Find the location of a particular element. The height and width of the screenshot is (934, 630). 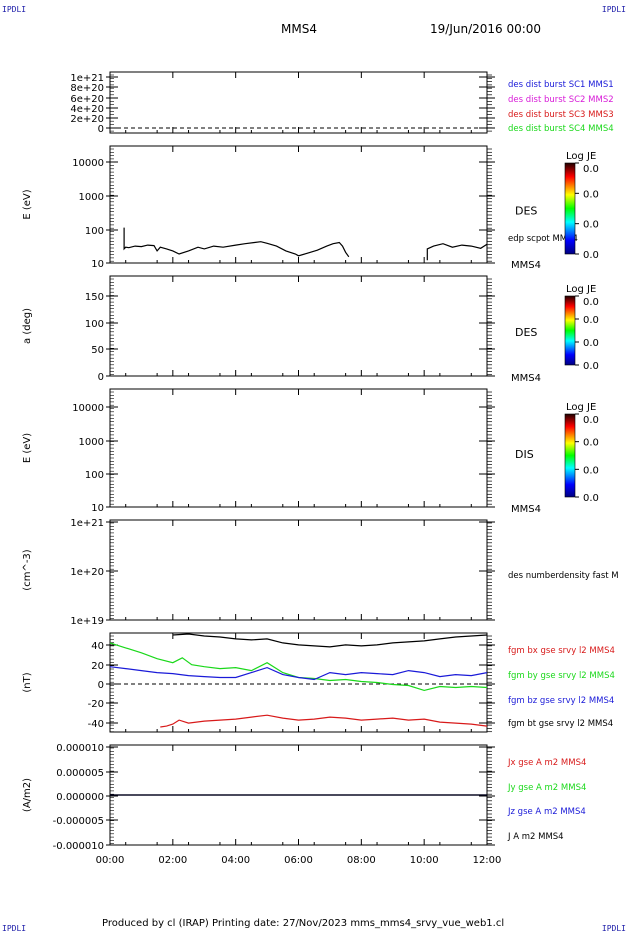

p4-y-tick-label: 100 is located at coordinates (94, 475).